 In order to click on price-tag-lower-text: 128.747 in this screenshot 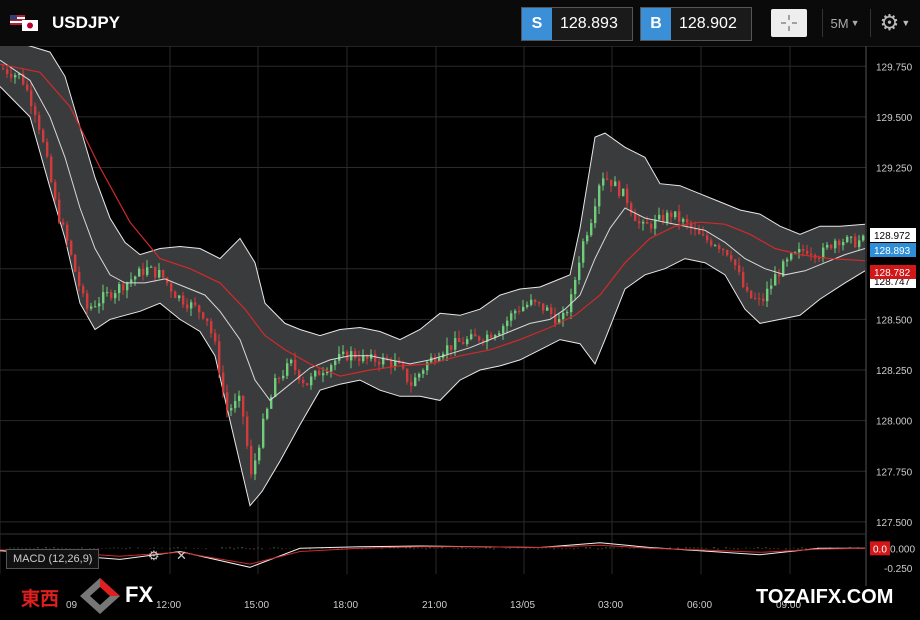, I will do `click(892, 282)`.